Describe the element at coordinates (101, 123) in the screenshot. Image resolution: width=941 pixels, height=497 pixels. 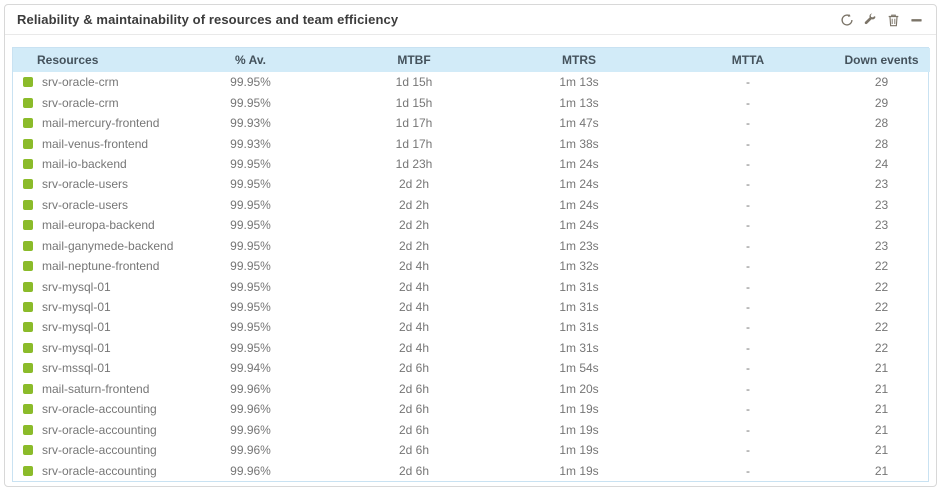
I see `resource-name: mail-mercury-frontend` at that location.